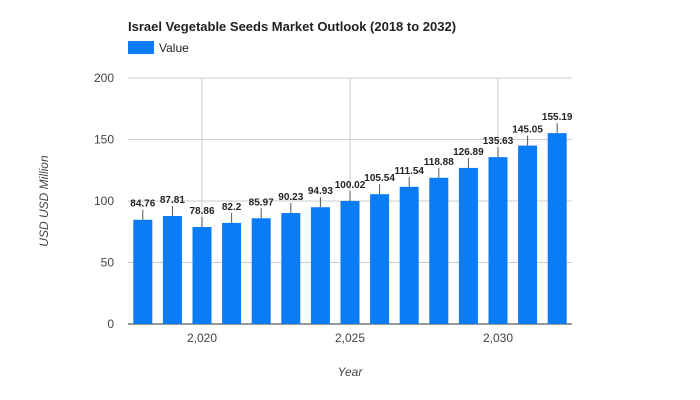  What do you see at coordinates (261, 202) in the screenshot?
I see `data-label: 85.97` at bounding box center [261, 202].